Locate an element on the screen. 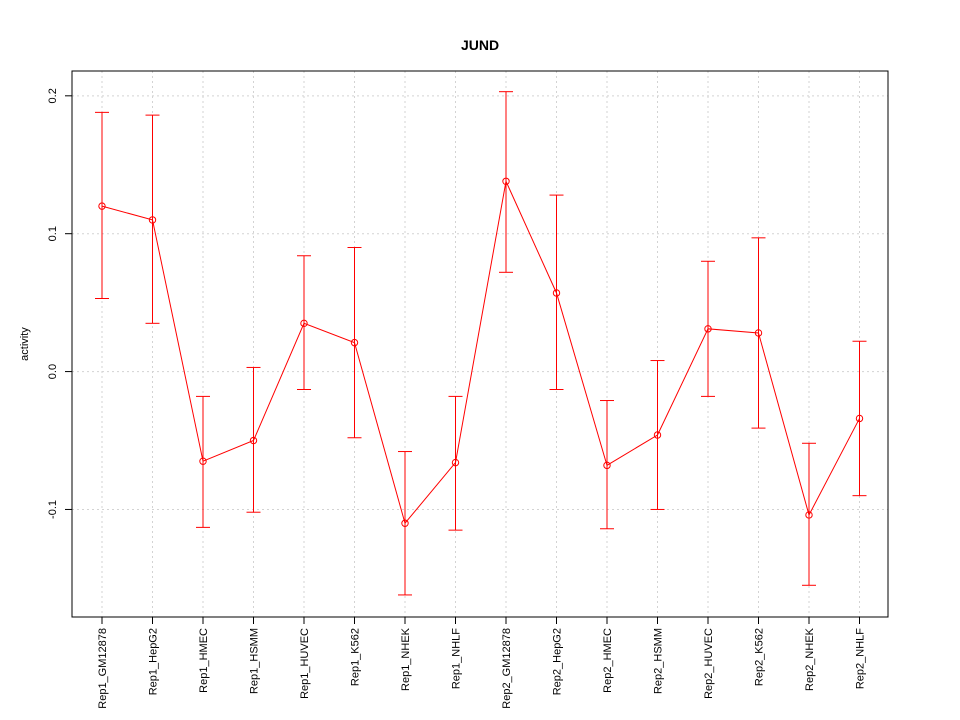  x-tick-label-1: Rep1_HepG2 is located at coordinates (154, 661).